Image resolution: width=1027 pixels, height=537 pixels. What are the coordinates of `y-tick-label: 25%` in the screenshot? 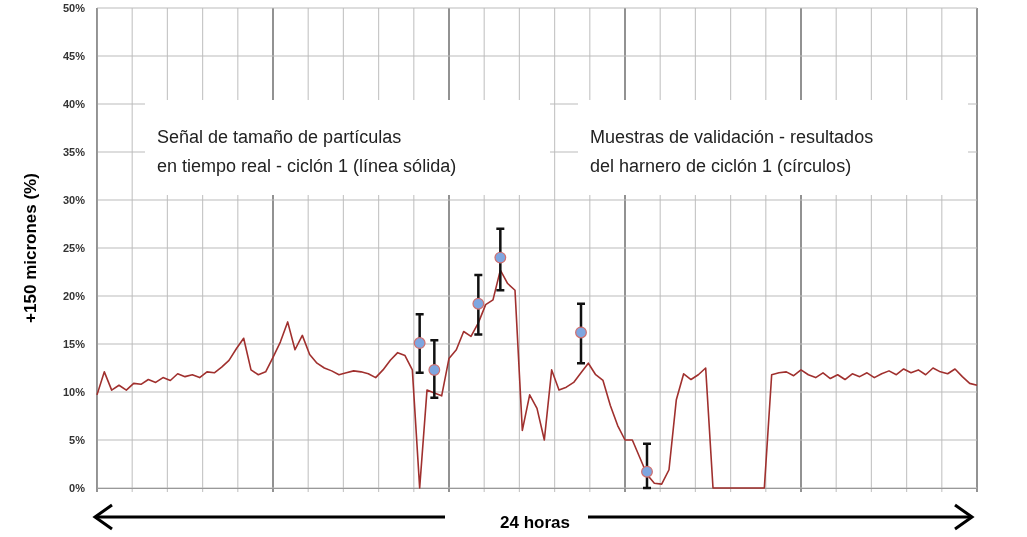 It's located at (74, 248).